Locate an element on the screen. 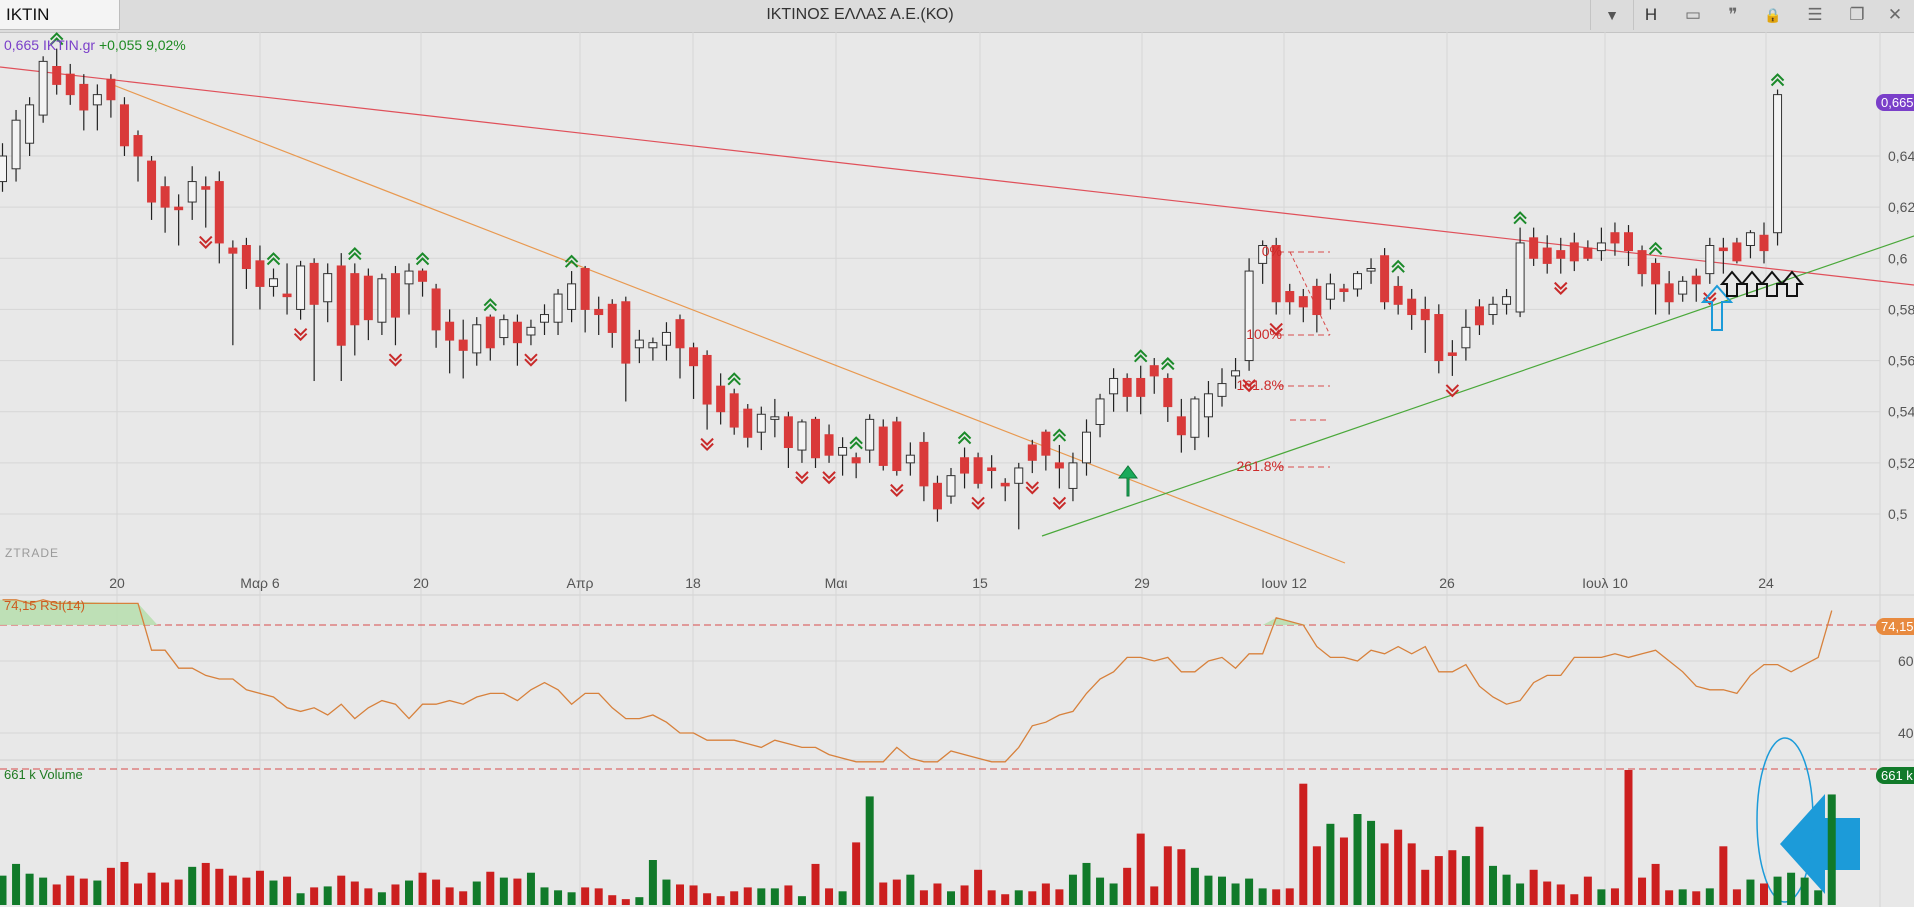 Image resolution: width=1914 pixels, height=907 pixels. h-button: H is located at coordinates (1651, 14).